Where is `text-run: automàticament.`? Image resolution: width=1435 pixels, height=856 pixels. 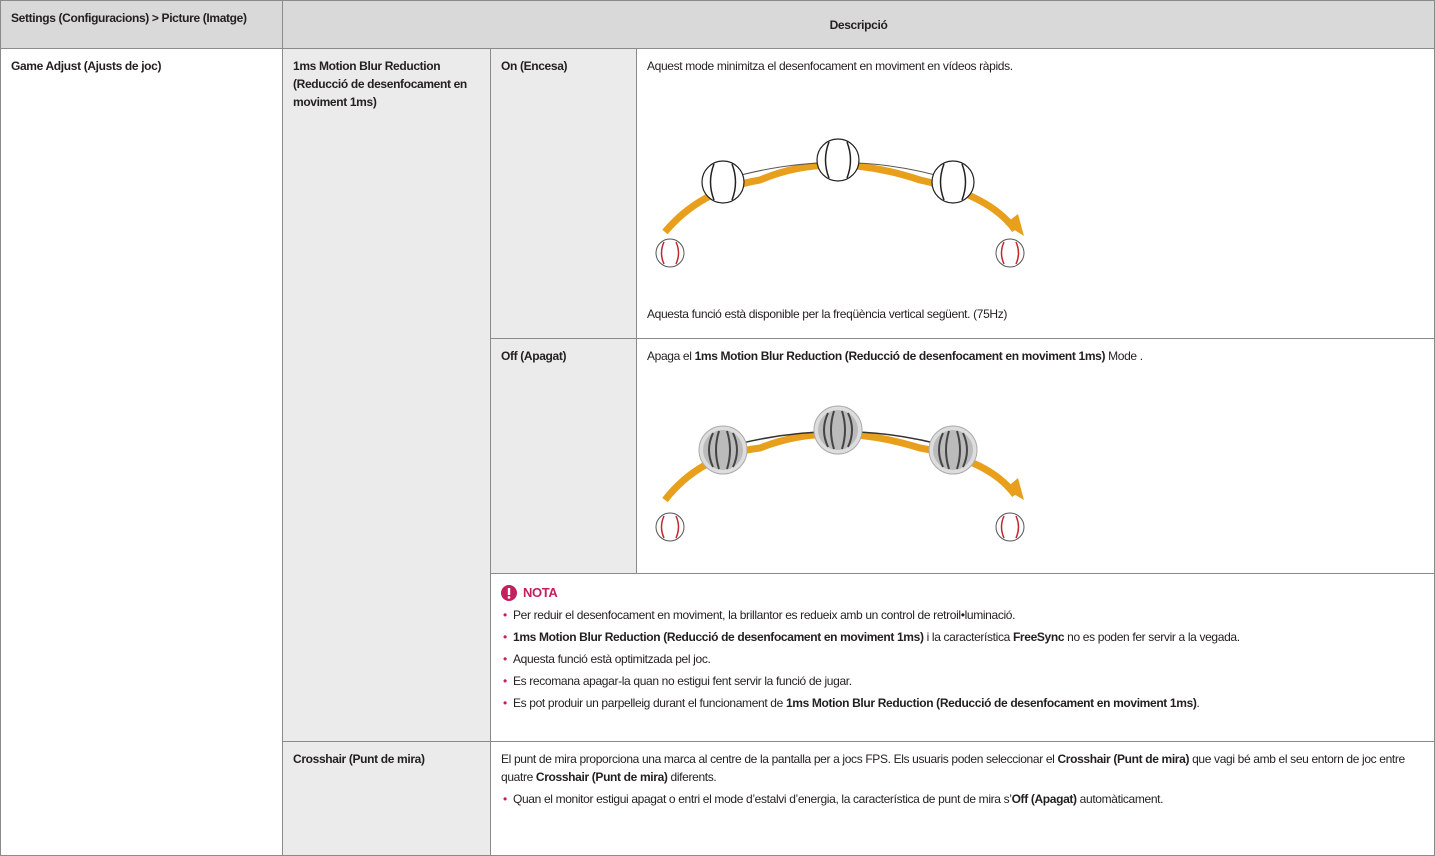 text-run: automàticament. is located at coordinates (1120, 799).